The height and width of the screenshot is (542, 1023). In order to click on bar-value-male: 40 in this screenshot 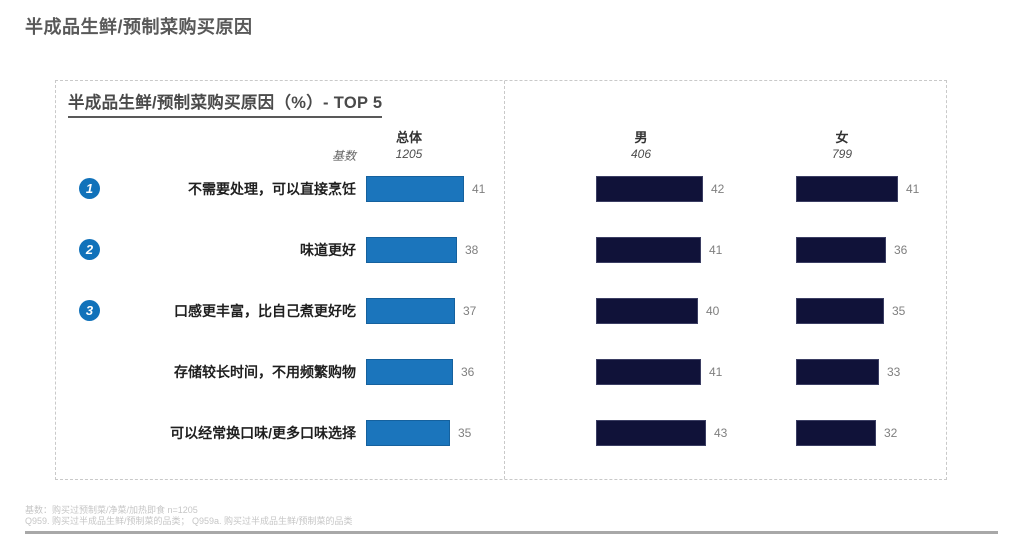, I will do `click(713, 311)`.